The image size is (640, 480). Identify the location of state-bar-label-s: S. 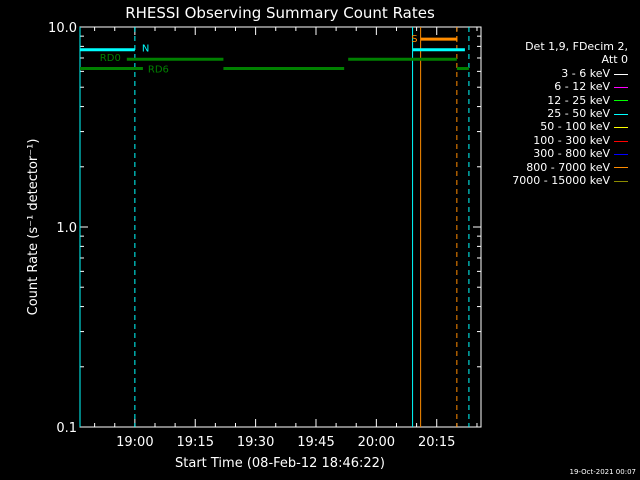
(414, 39).